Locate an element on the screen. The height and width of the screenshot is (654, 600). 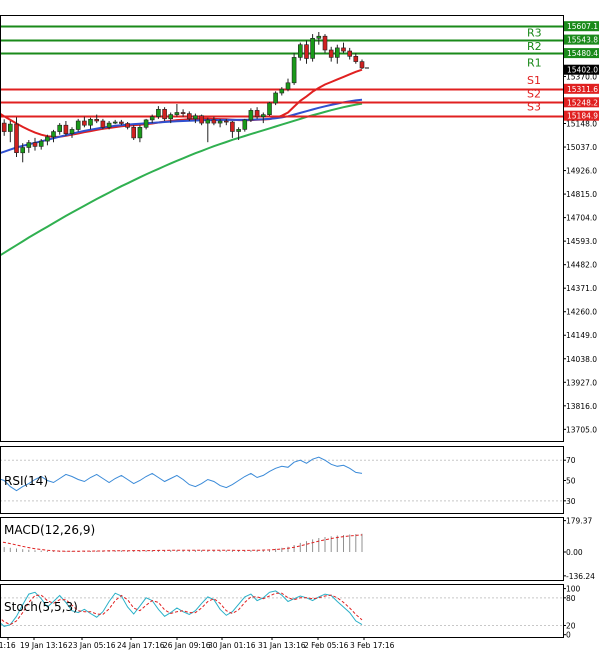
price-label: 15480.4 is located at coordinates (582, 53).